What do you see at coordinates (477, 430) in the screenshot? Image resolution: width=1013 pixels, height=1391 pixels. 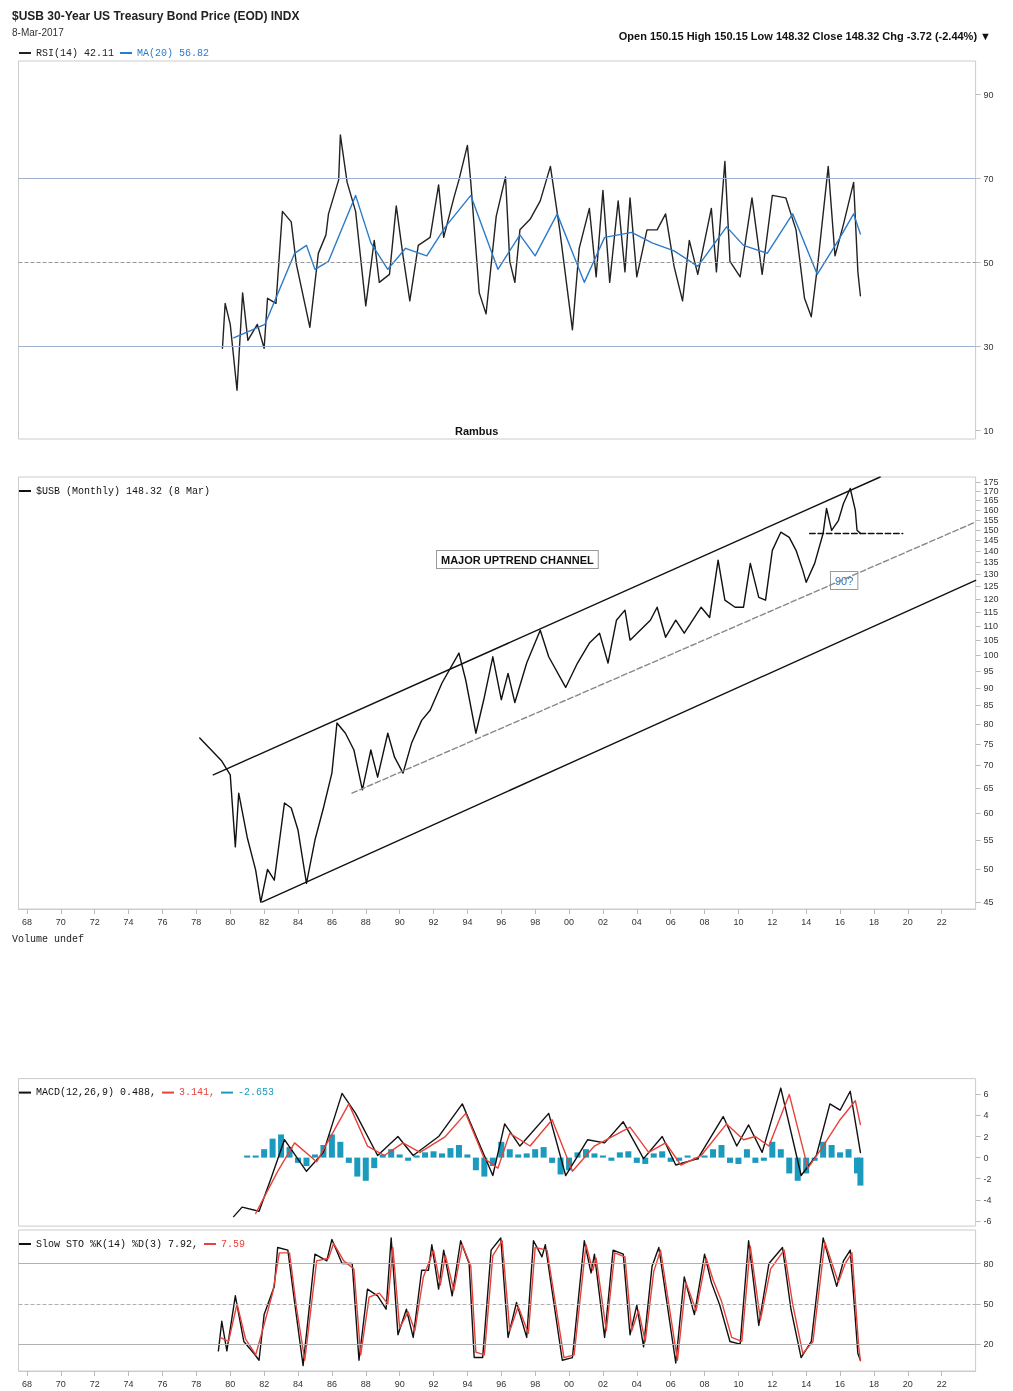 I see `annotation: Rambus` at bounding box center [477, 430].